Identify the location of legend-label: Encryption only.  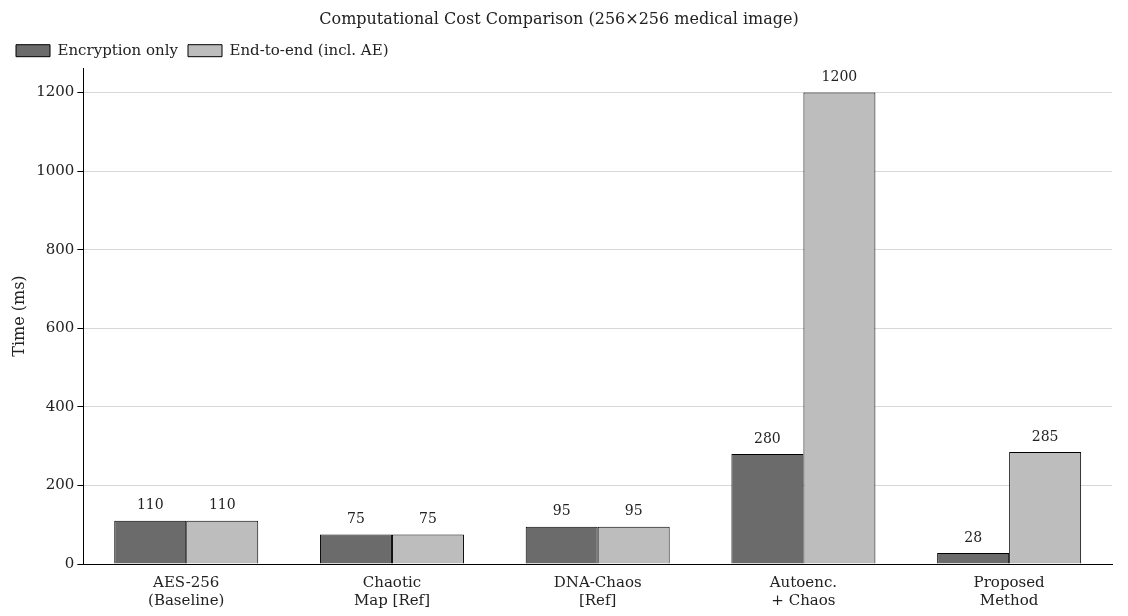
(118, 49).